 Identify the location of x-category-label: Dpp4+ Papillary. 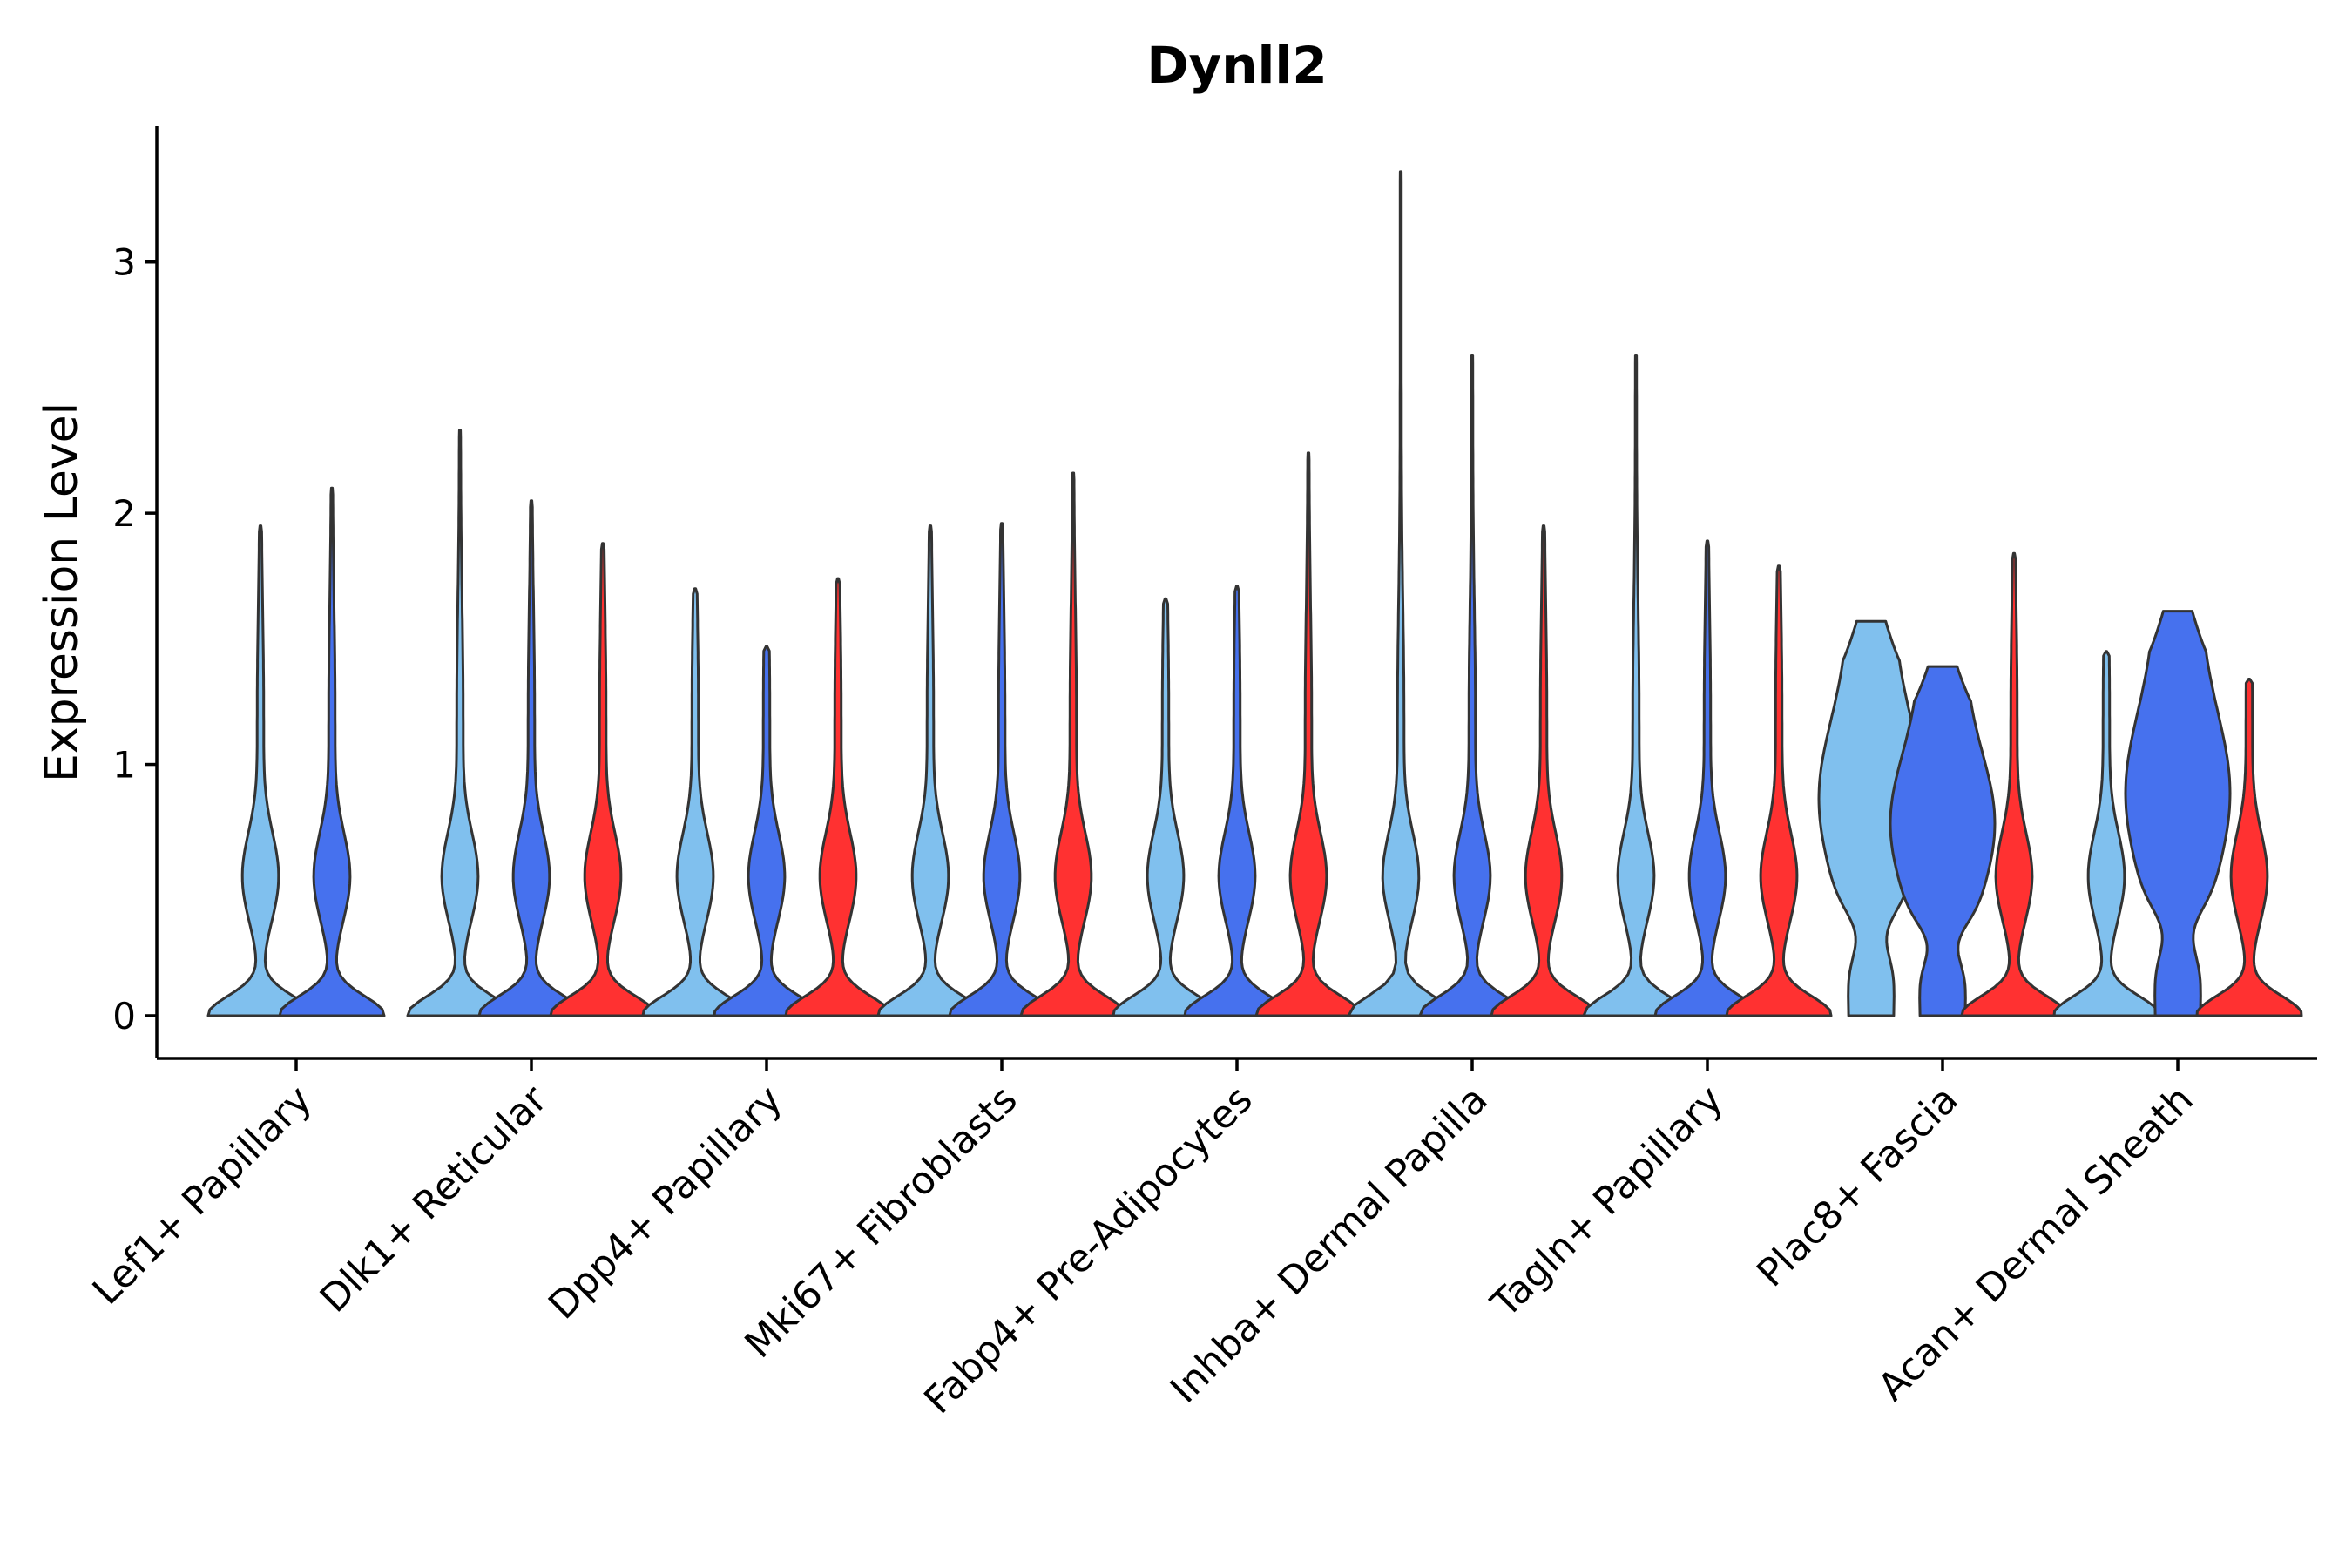
(665, 1203).